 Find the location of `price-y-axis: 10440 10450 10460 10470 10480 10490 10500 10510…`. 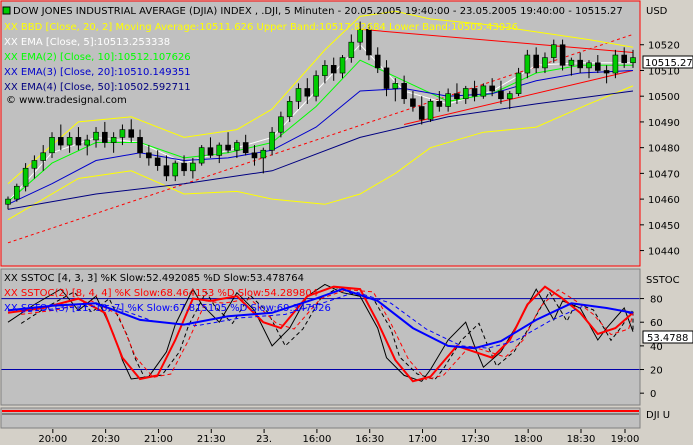

price-y-axis: 10440 10450 10460 10470 10480 10490 10500 10510… is located at coordinates (660, 149).